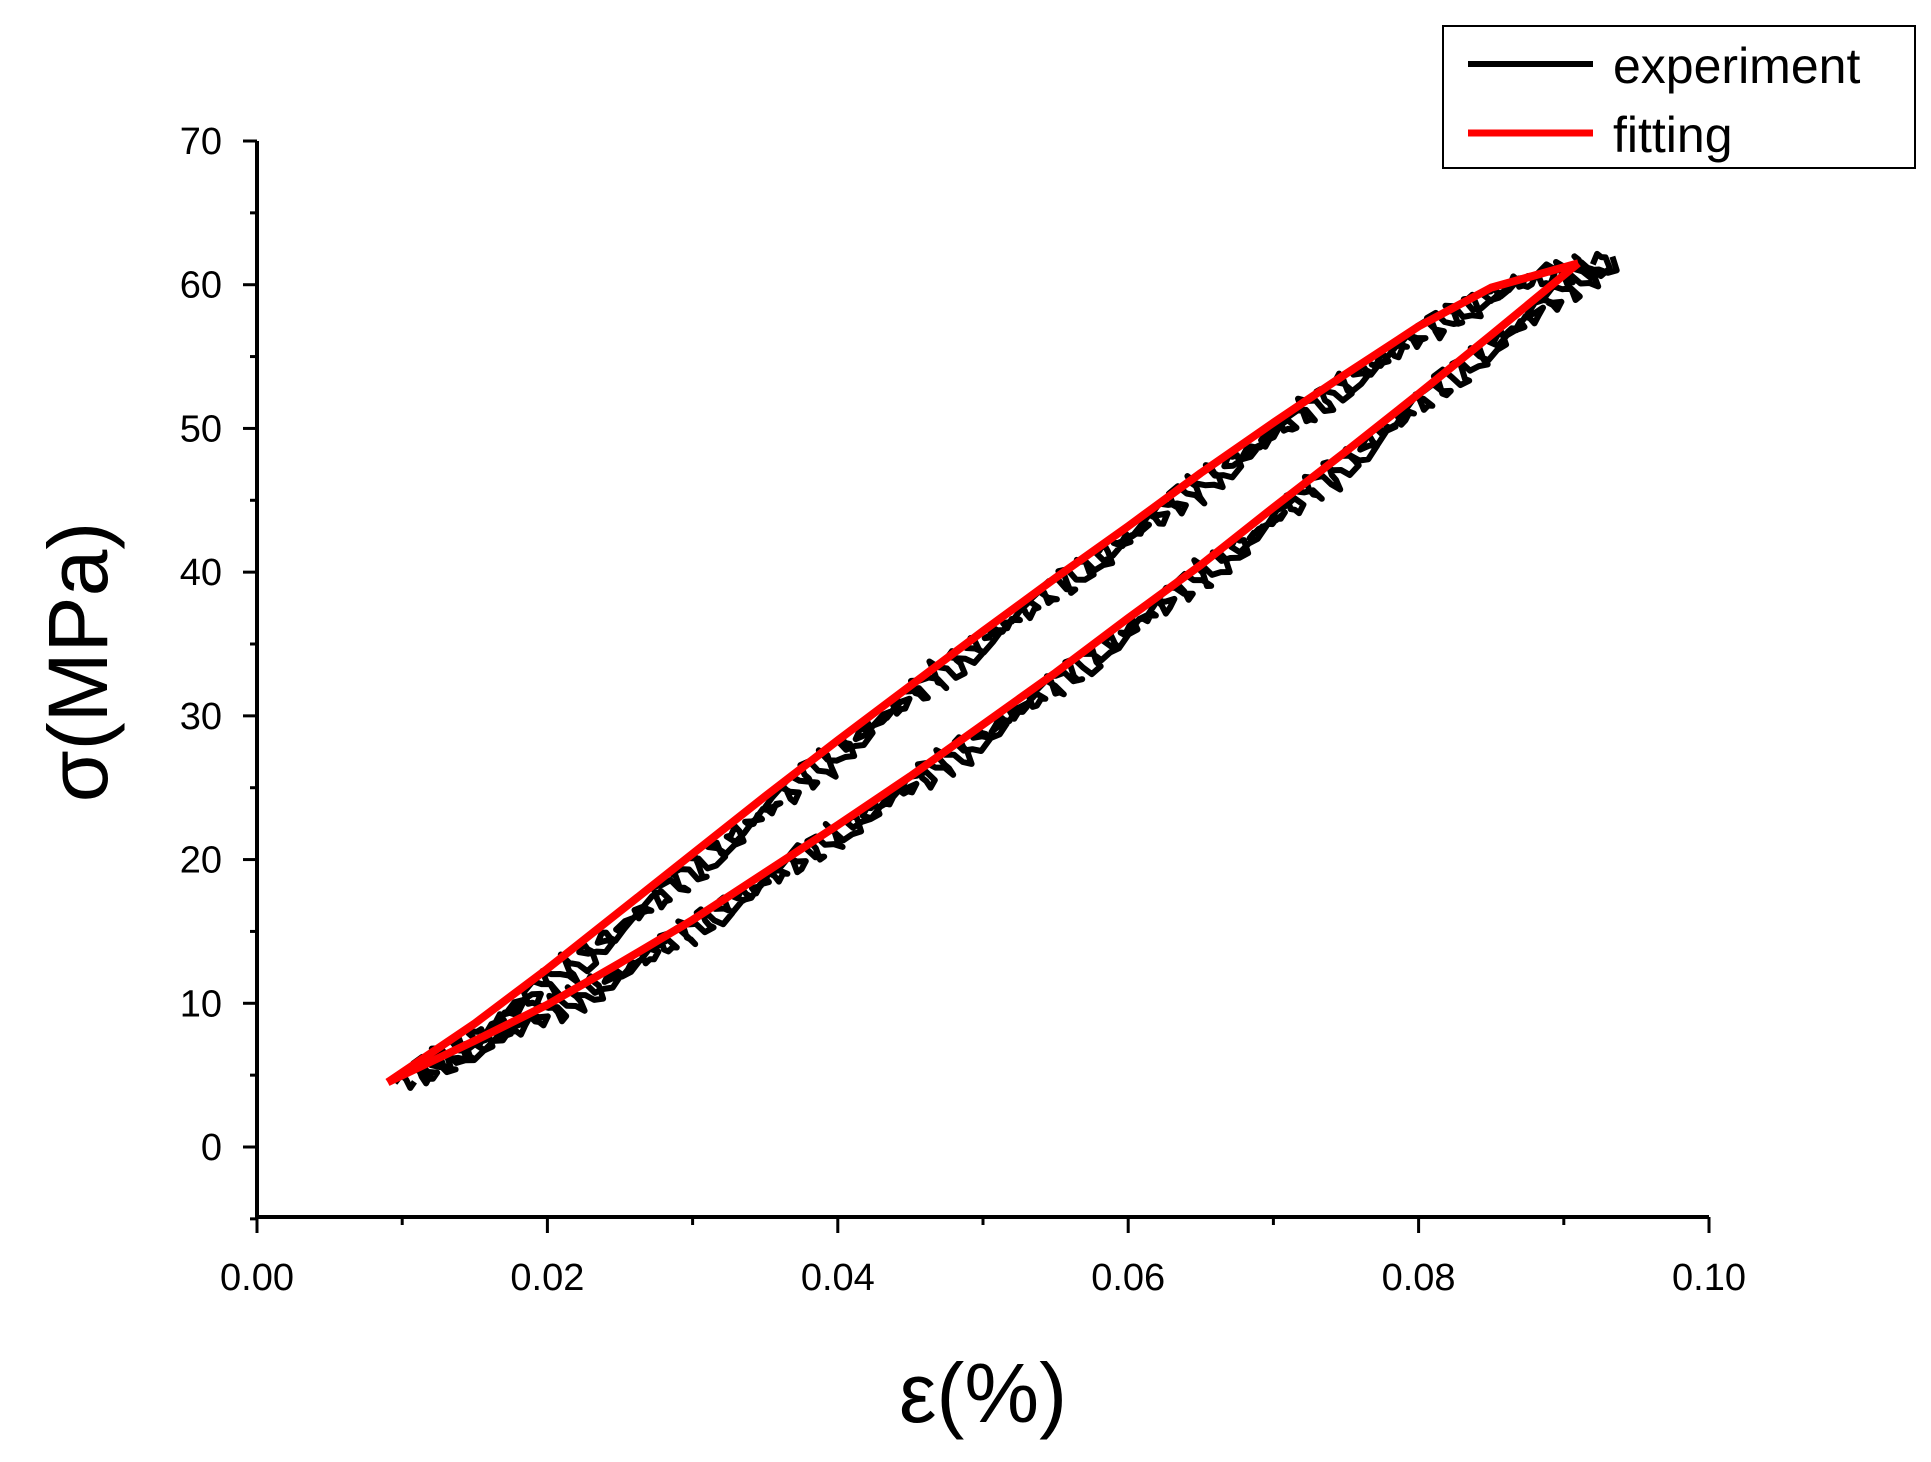 The width and height of the screenshot is (1931, 1462). I want to click on x-tick-label: 0.02, so click(547, 1278).